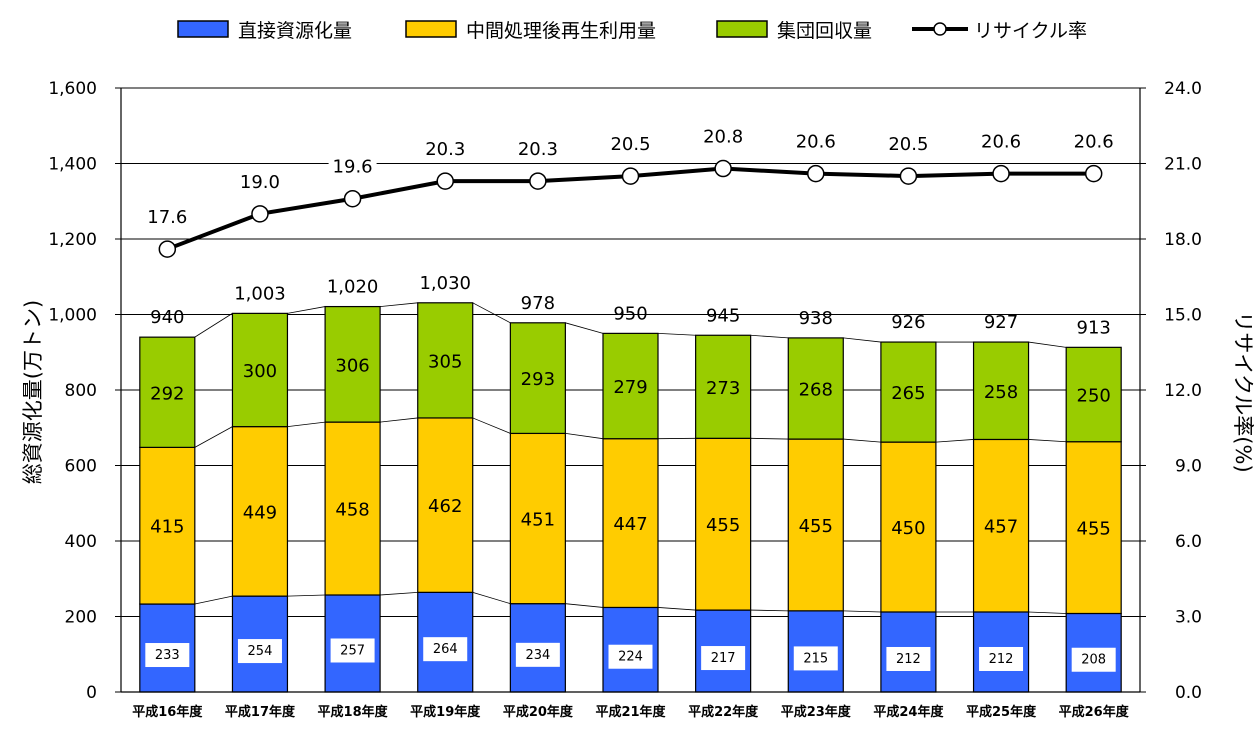  What do you see at coordinates (72, 165) in the screenshot?
I see `y-tick-label: 1,400` at bounding box center [72, 165].